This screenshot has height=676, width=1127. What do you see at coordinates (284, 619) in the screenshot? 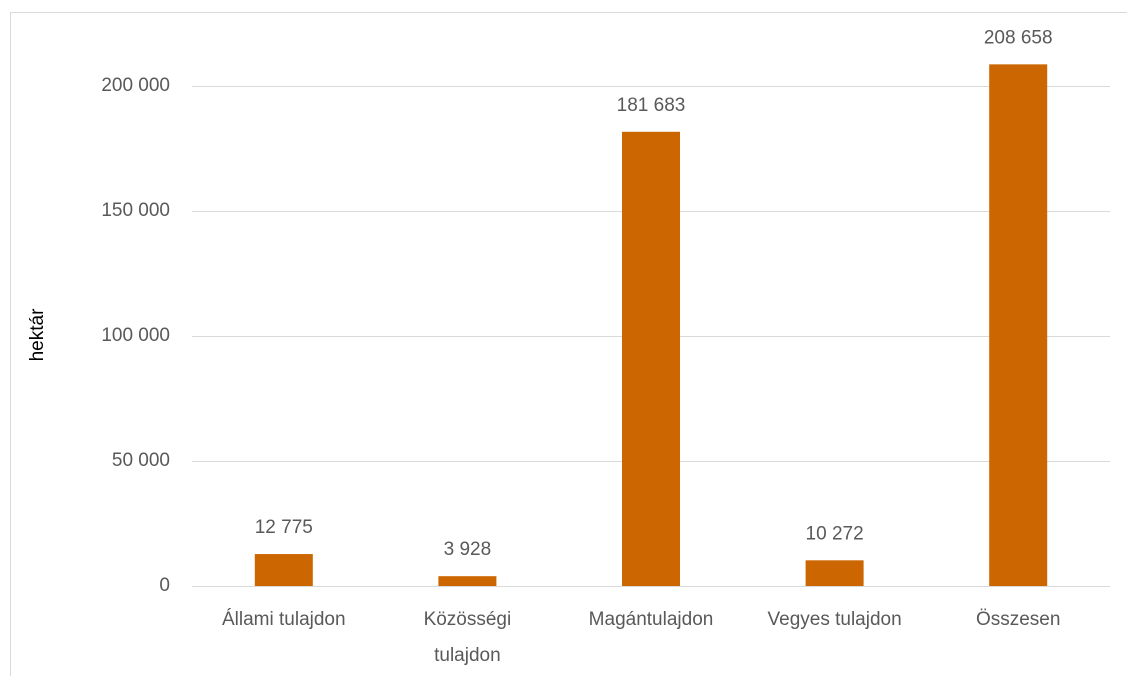
I see `x-tick-label: Állami tulajdon` at bounding box center [284, 619].